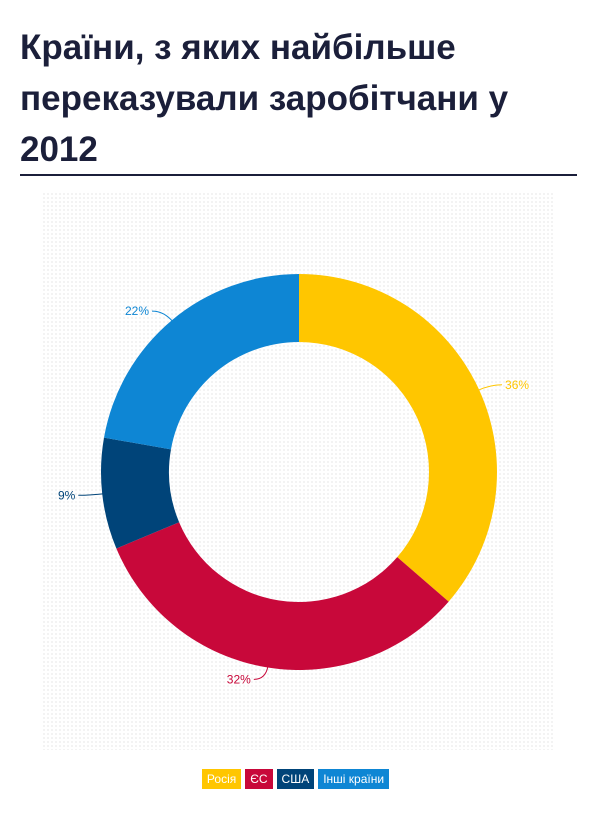 This screenshot has height=814, width=591. What do you see at coordinates (298, 175) in the screenshot?
I see `title-divider` at bounding box center [298, 175].